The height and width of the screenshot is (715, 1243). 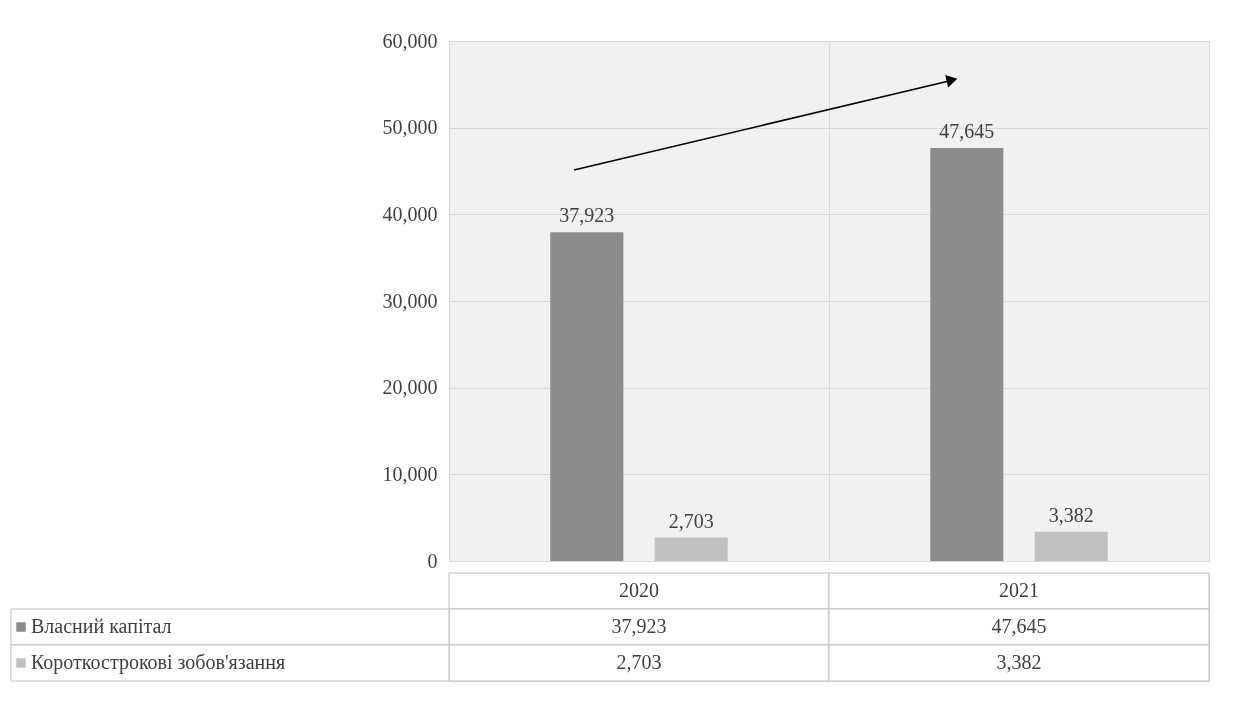 What do you see at coordinates (410, 40) in the screenshot?
I see `y-tick-label: 60,000` at bounding box center [410, 40].